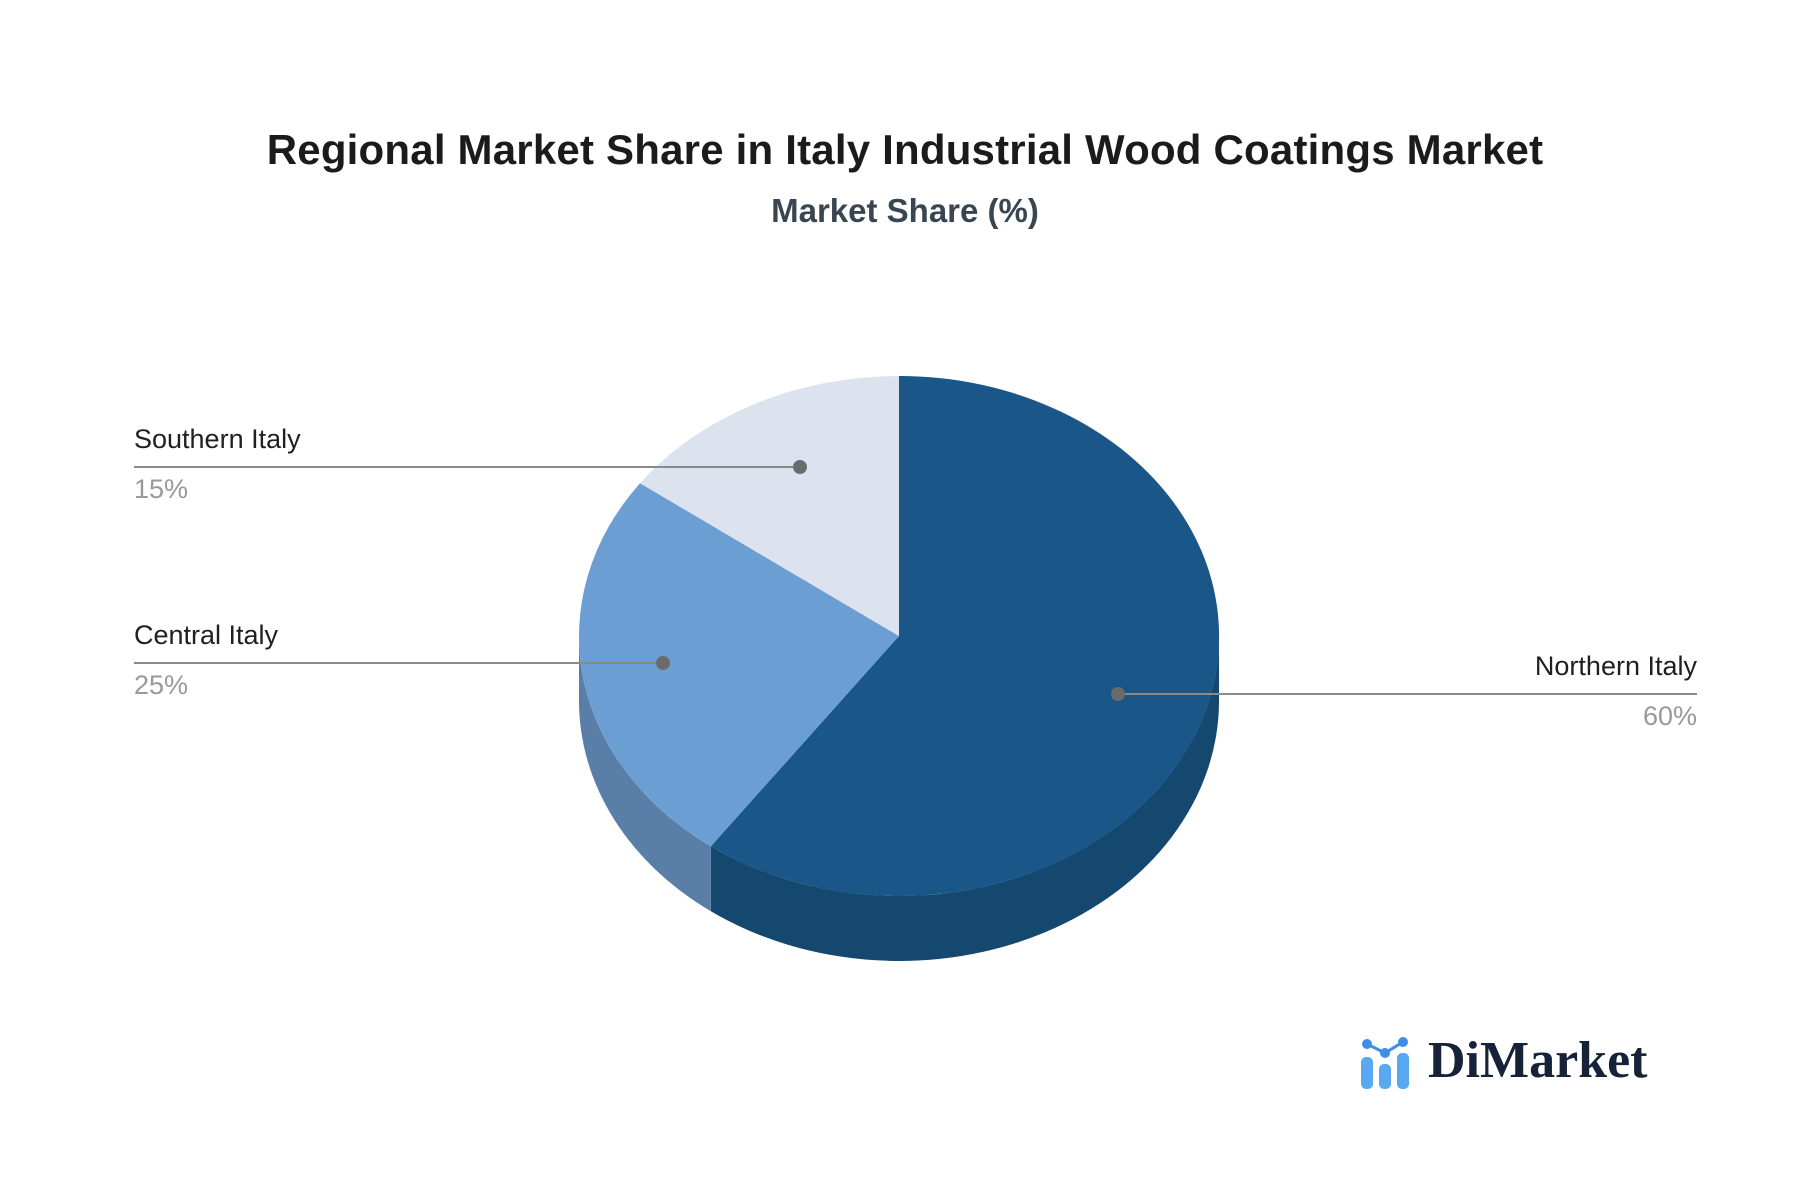  I want to click on pie-slice-side-central-italy, so click(645, 774).